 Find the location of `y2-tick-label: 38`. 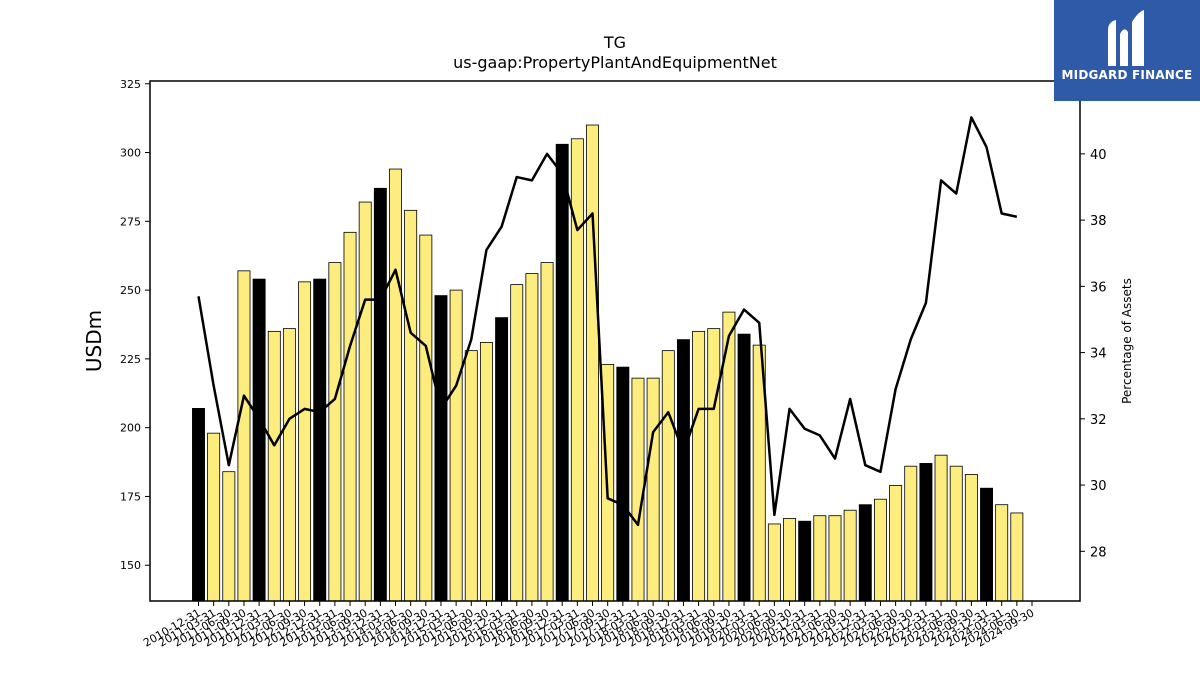

y2-tick-label: 38 is located at coordinates (1098, 221).